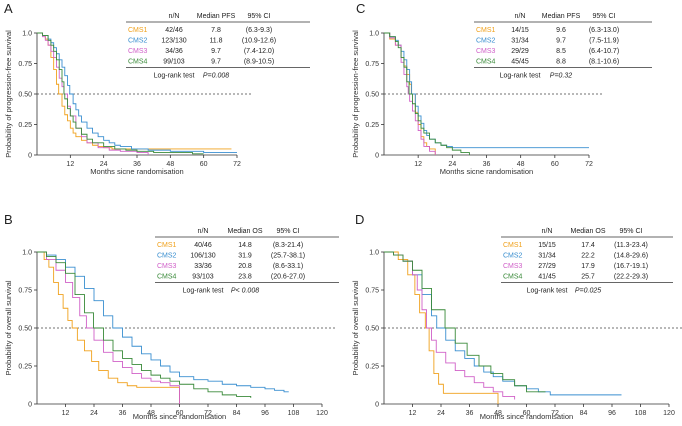  Describe the element at coordinates (8, 94) in the screenshot. I see `y-axis-label: Probability of progression-free survival` at that location.